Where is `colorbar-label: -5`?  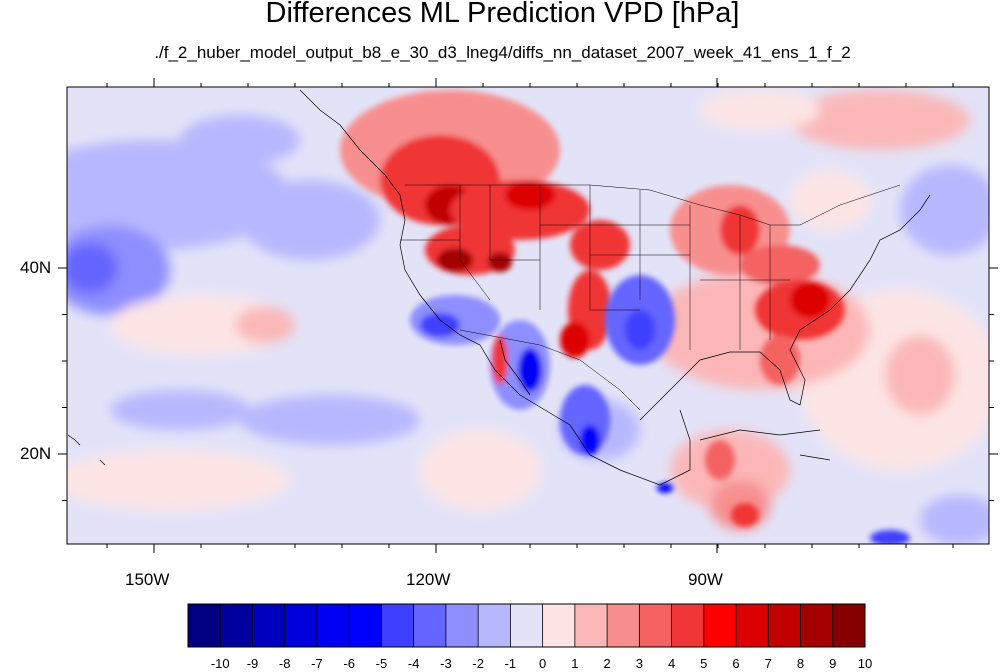 colorbar-label: -5 is located at coordinates (381, 663).